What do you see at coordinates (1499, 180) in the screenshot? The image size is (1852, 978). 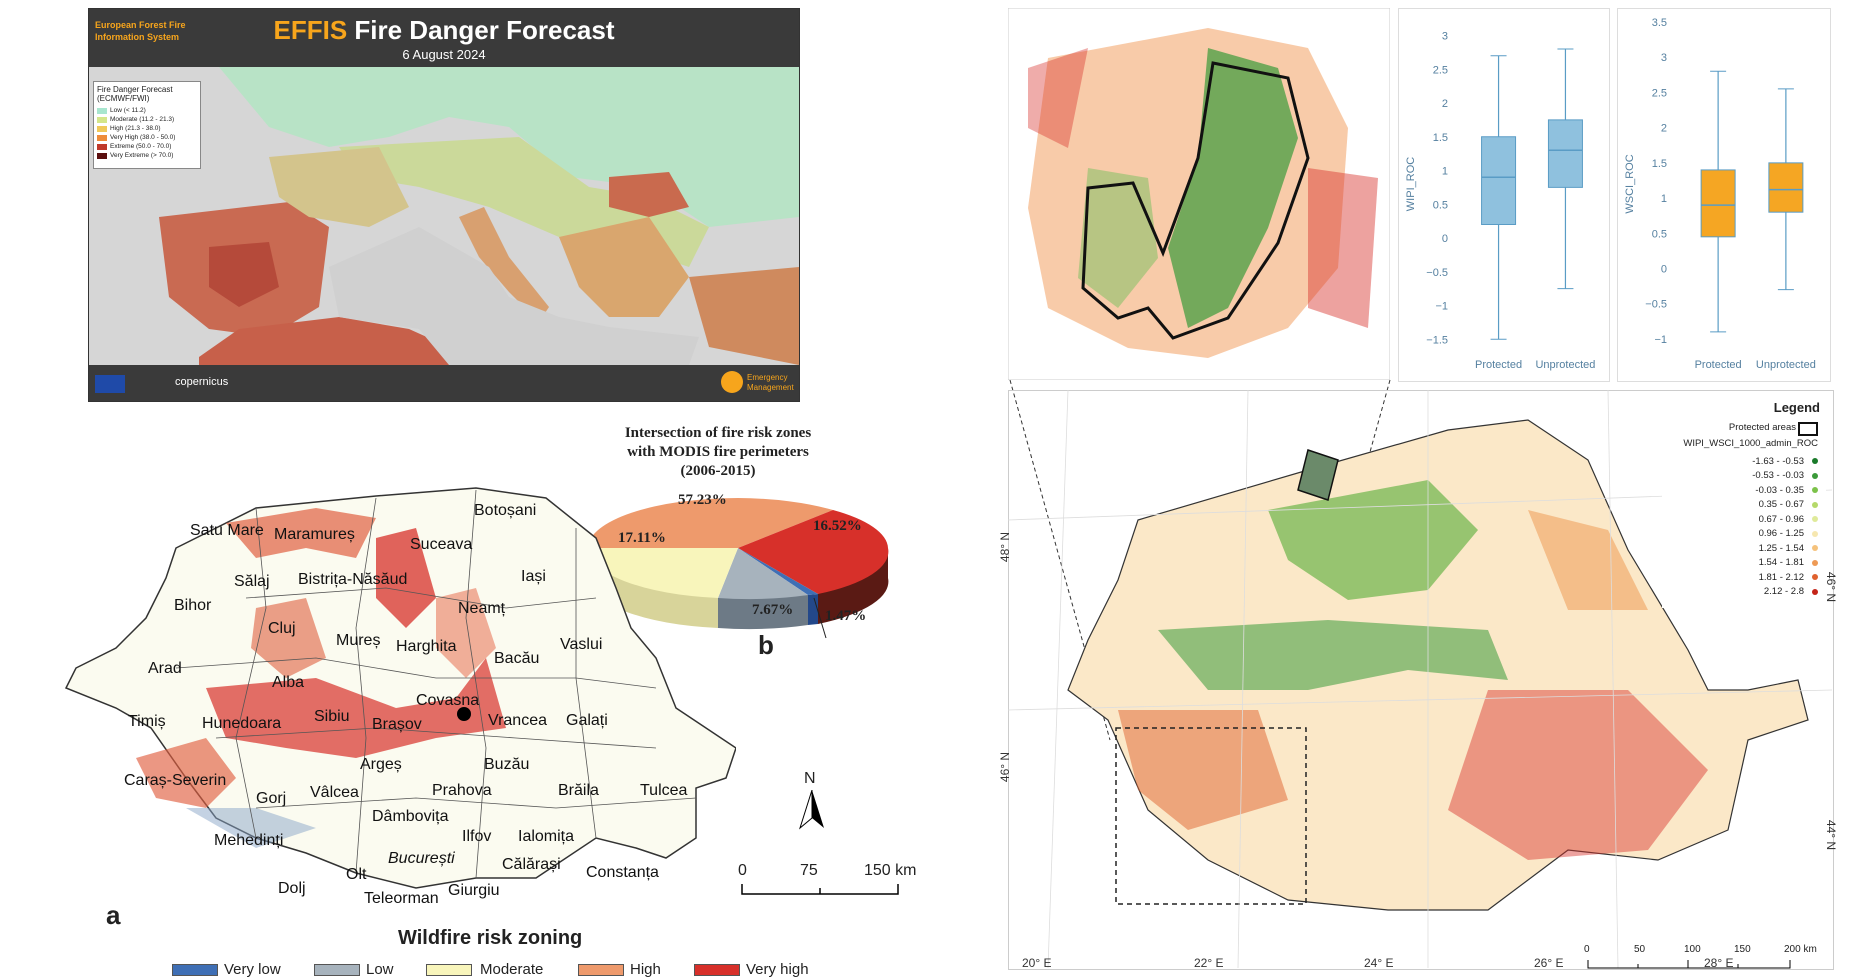 I see `box-protected` at bounding box center [1499, 180].